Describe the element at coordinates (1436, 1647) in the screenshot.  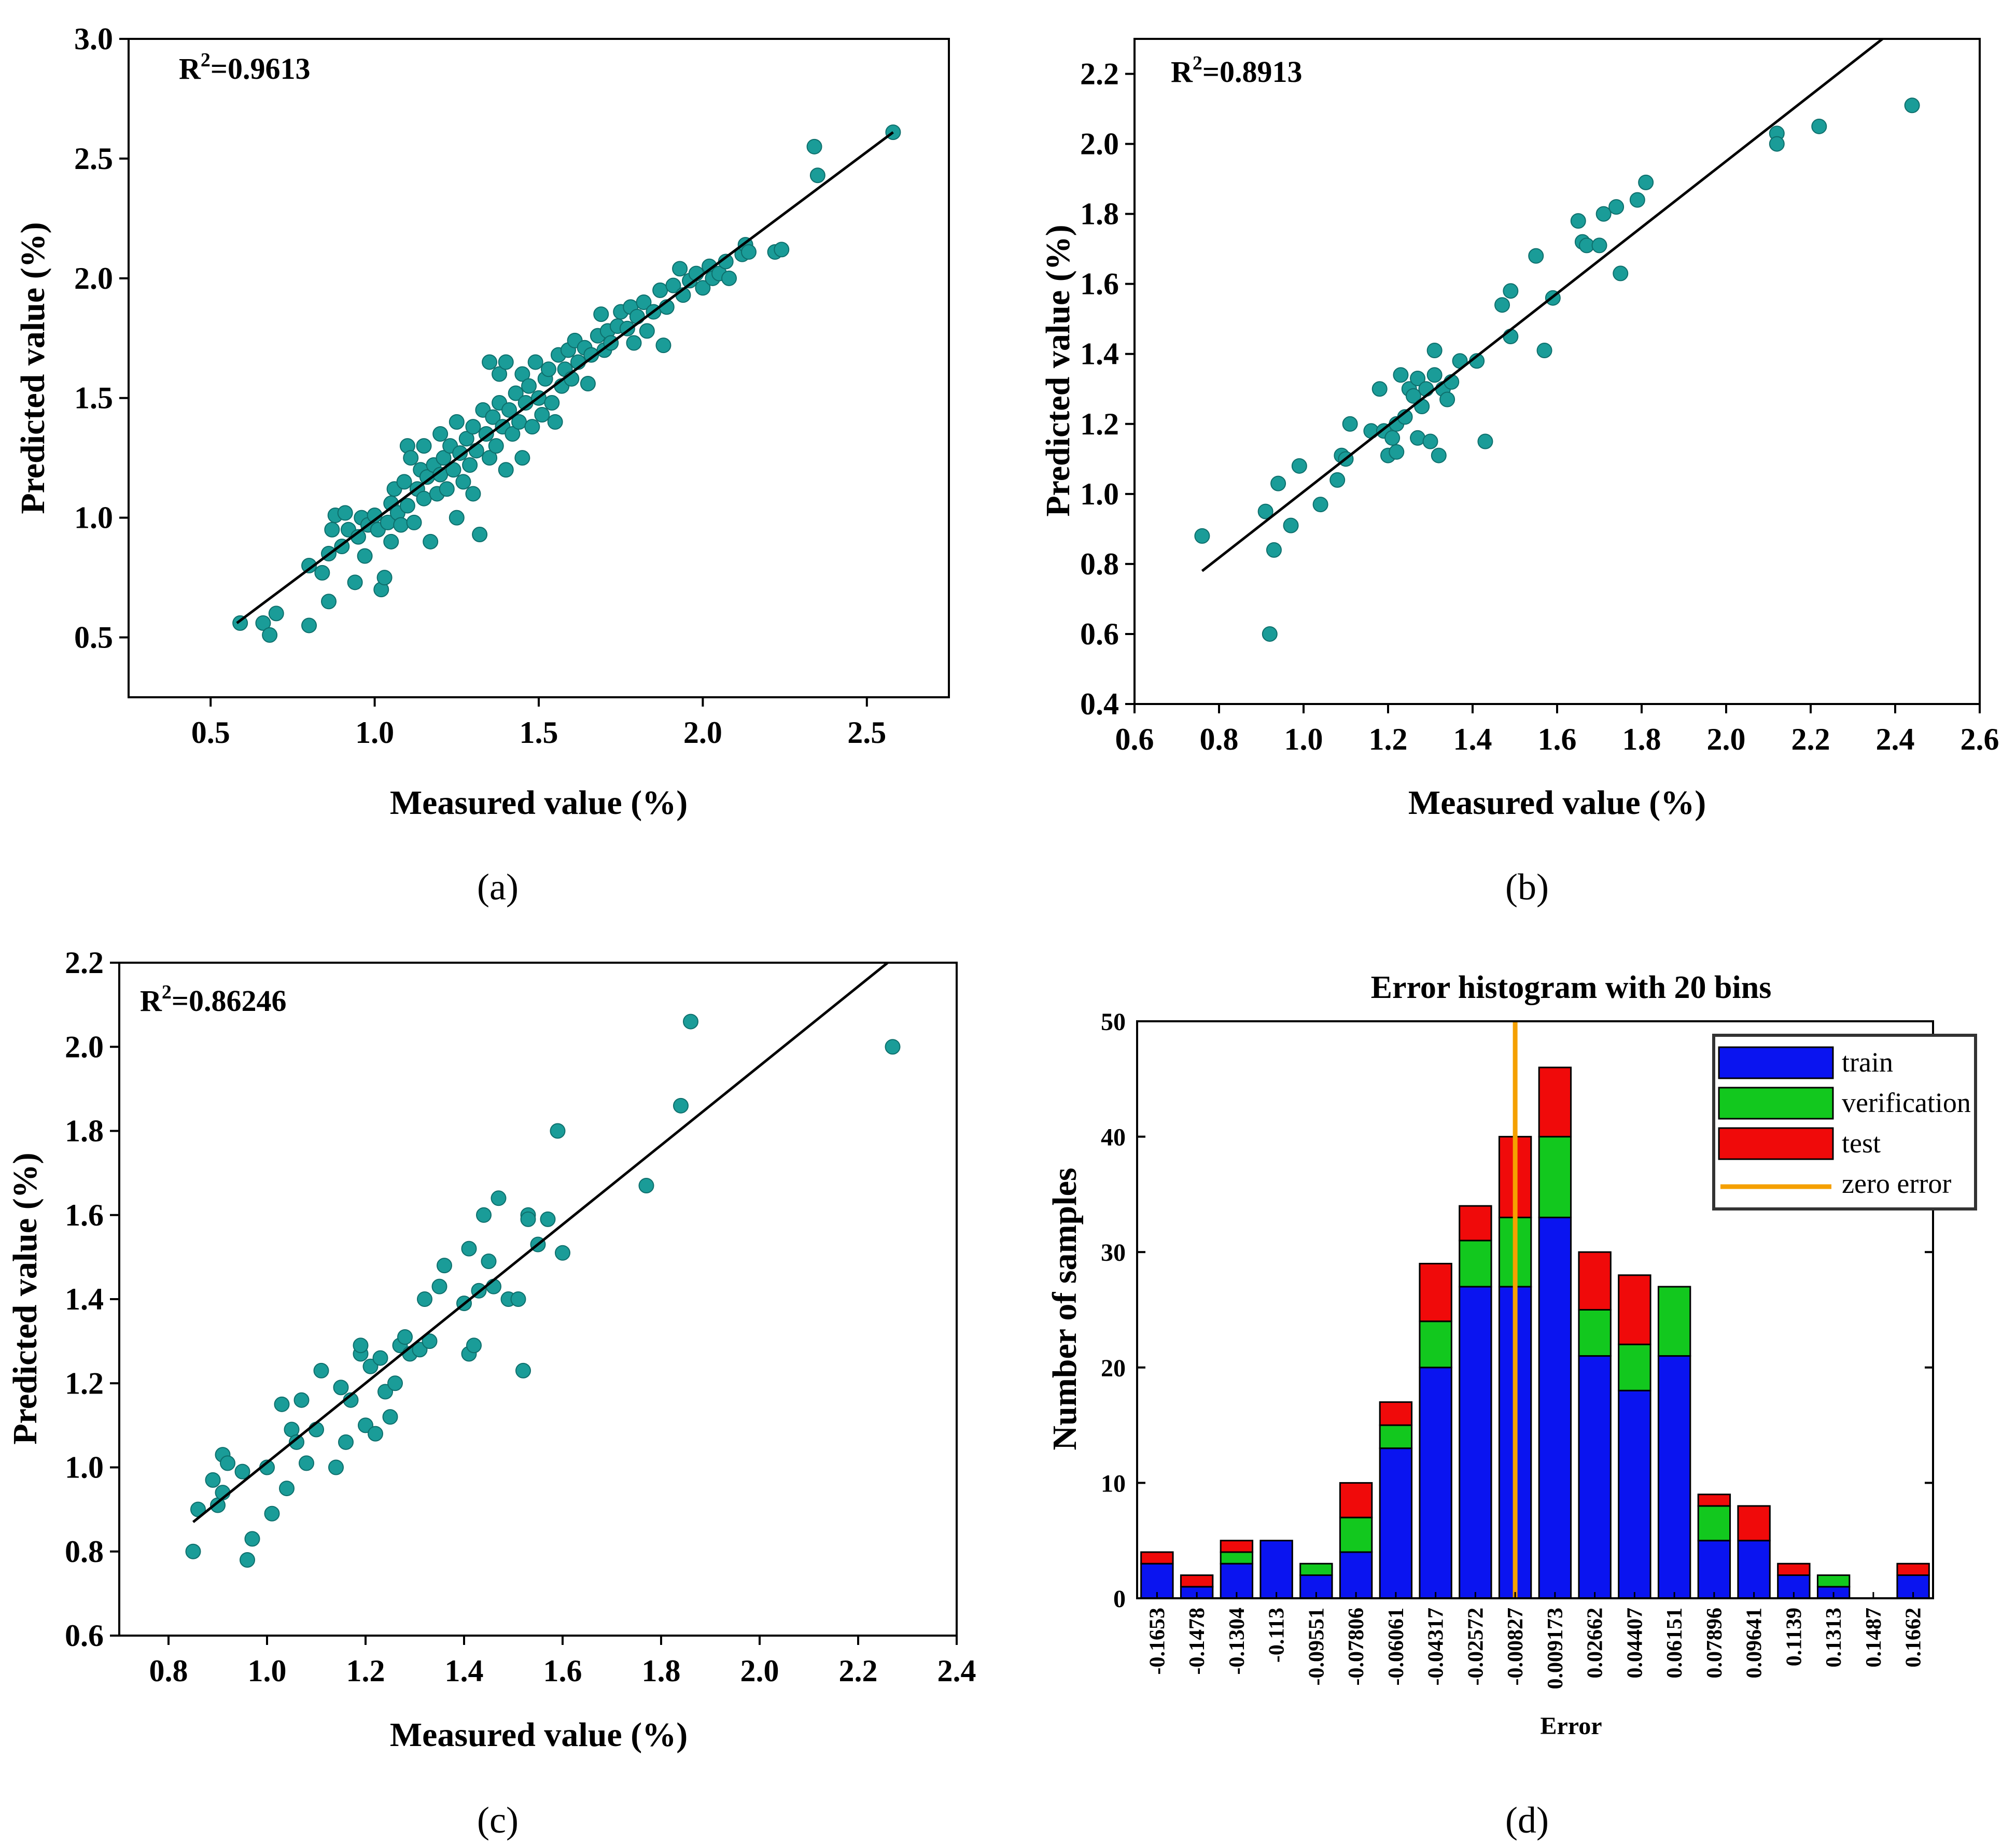
I see `x-tick-label: -0.04317` at that location.